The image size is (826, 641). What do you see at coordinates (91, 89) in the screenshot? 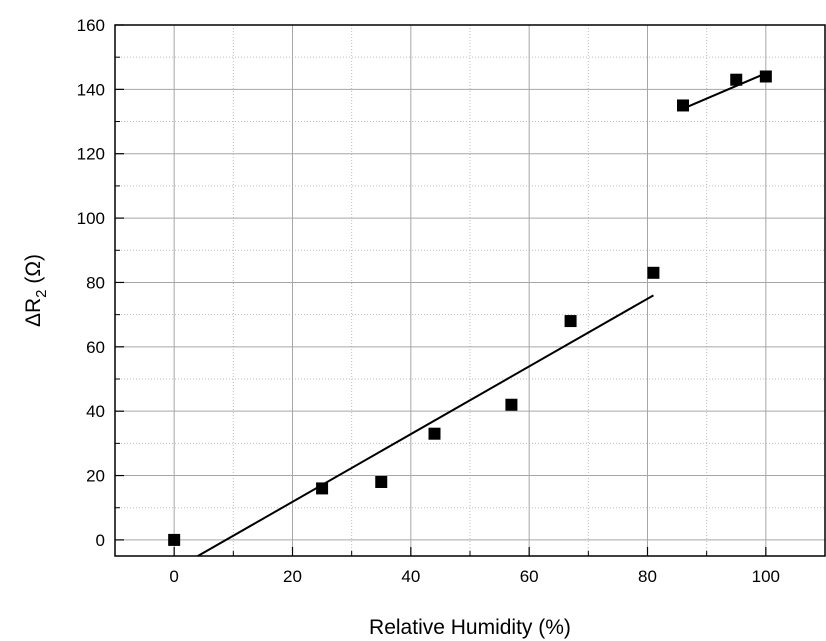
I see `y-tick-label: 140` at bounding box center [91, 89].